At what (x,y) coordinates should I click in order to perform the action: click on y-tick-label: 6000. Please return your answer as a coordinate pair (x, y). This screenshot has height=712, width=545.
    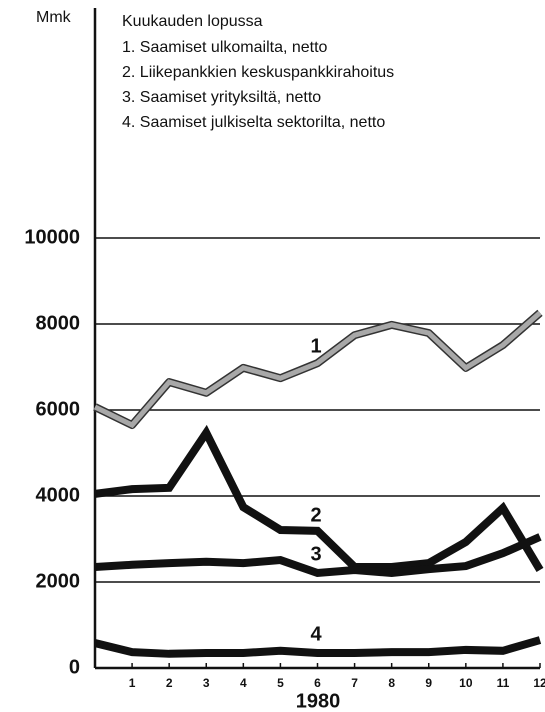
    Looking at the image, I should click on (58, 409).